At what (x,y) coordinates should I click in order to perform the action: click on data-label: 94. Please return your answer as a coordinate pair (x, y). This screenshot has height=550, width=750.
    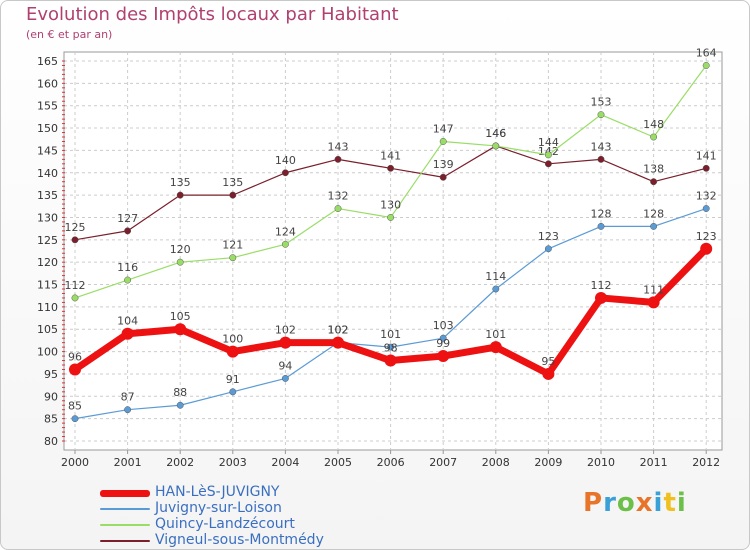
    Looking at the image, I should click on (285, 365).